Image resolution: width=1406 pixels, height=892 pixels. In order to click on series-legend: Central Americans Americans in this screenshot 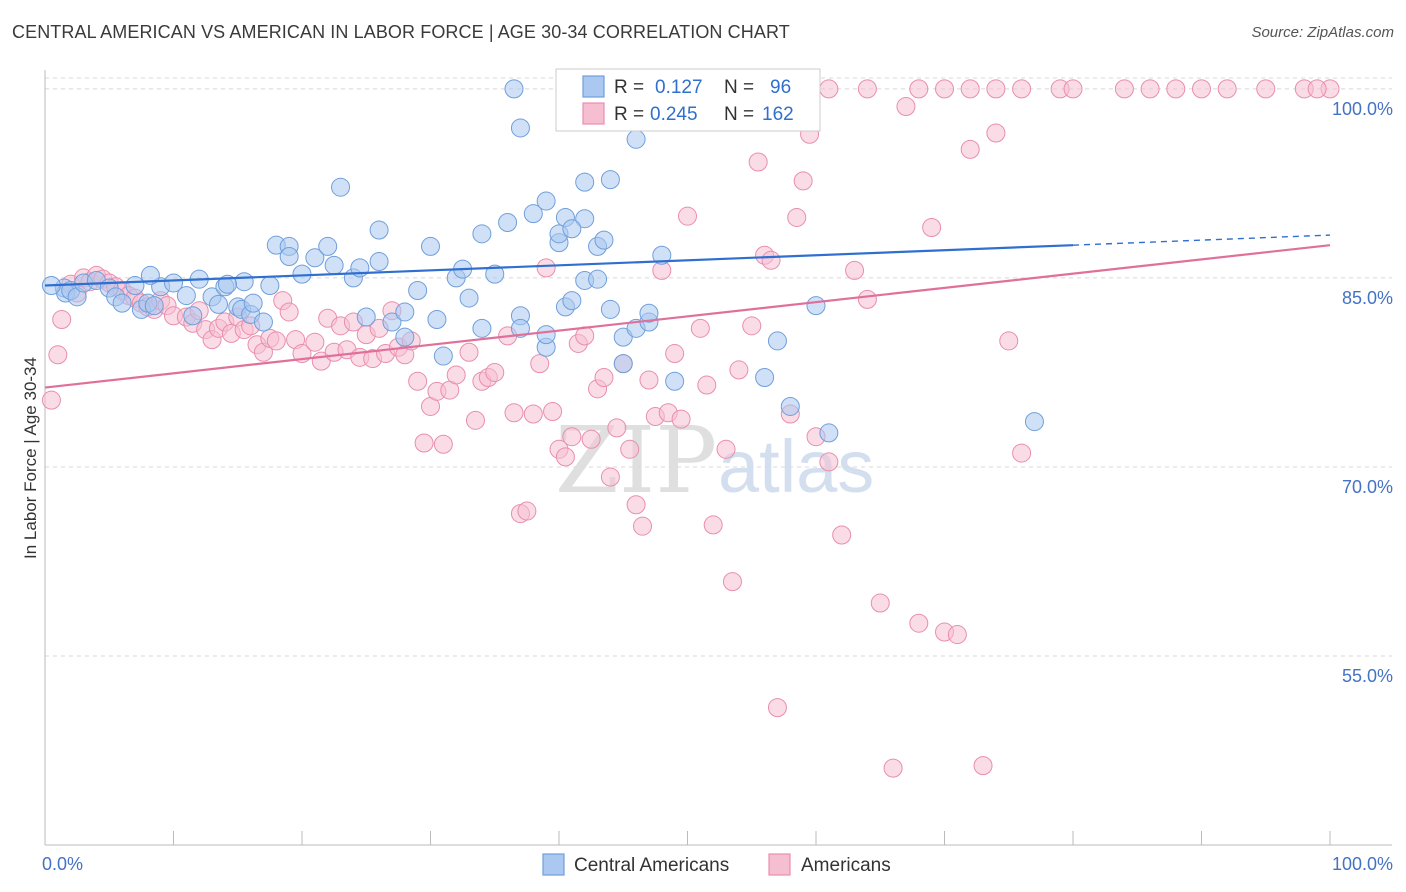, I will do `click(716, 864)`.